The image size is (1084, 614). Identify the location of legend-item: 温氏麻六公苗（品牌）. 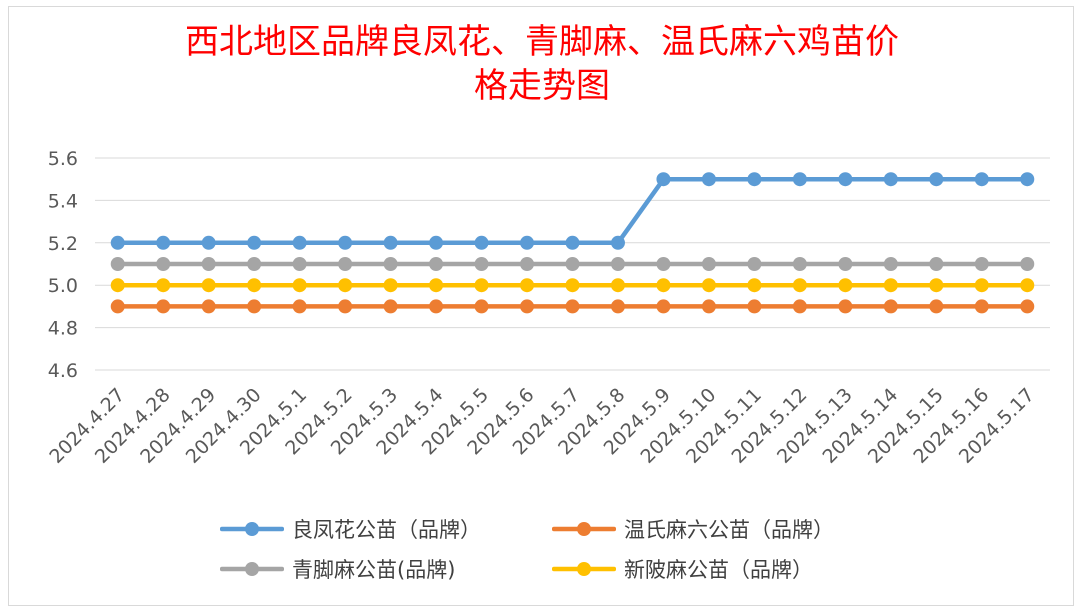
(693, 529).